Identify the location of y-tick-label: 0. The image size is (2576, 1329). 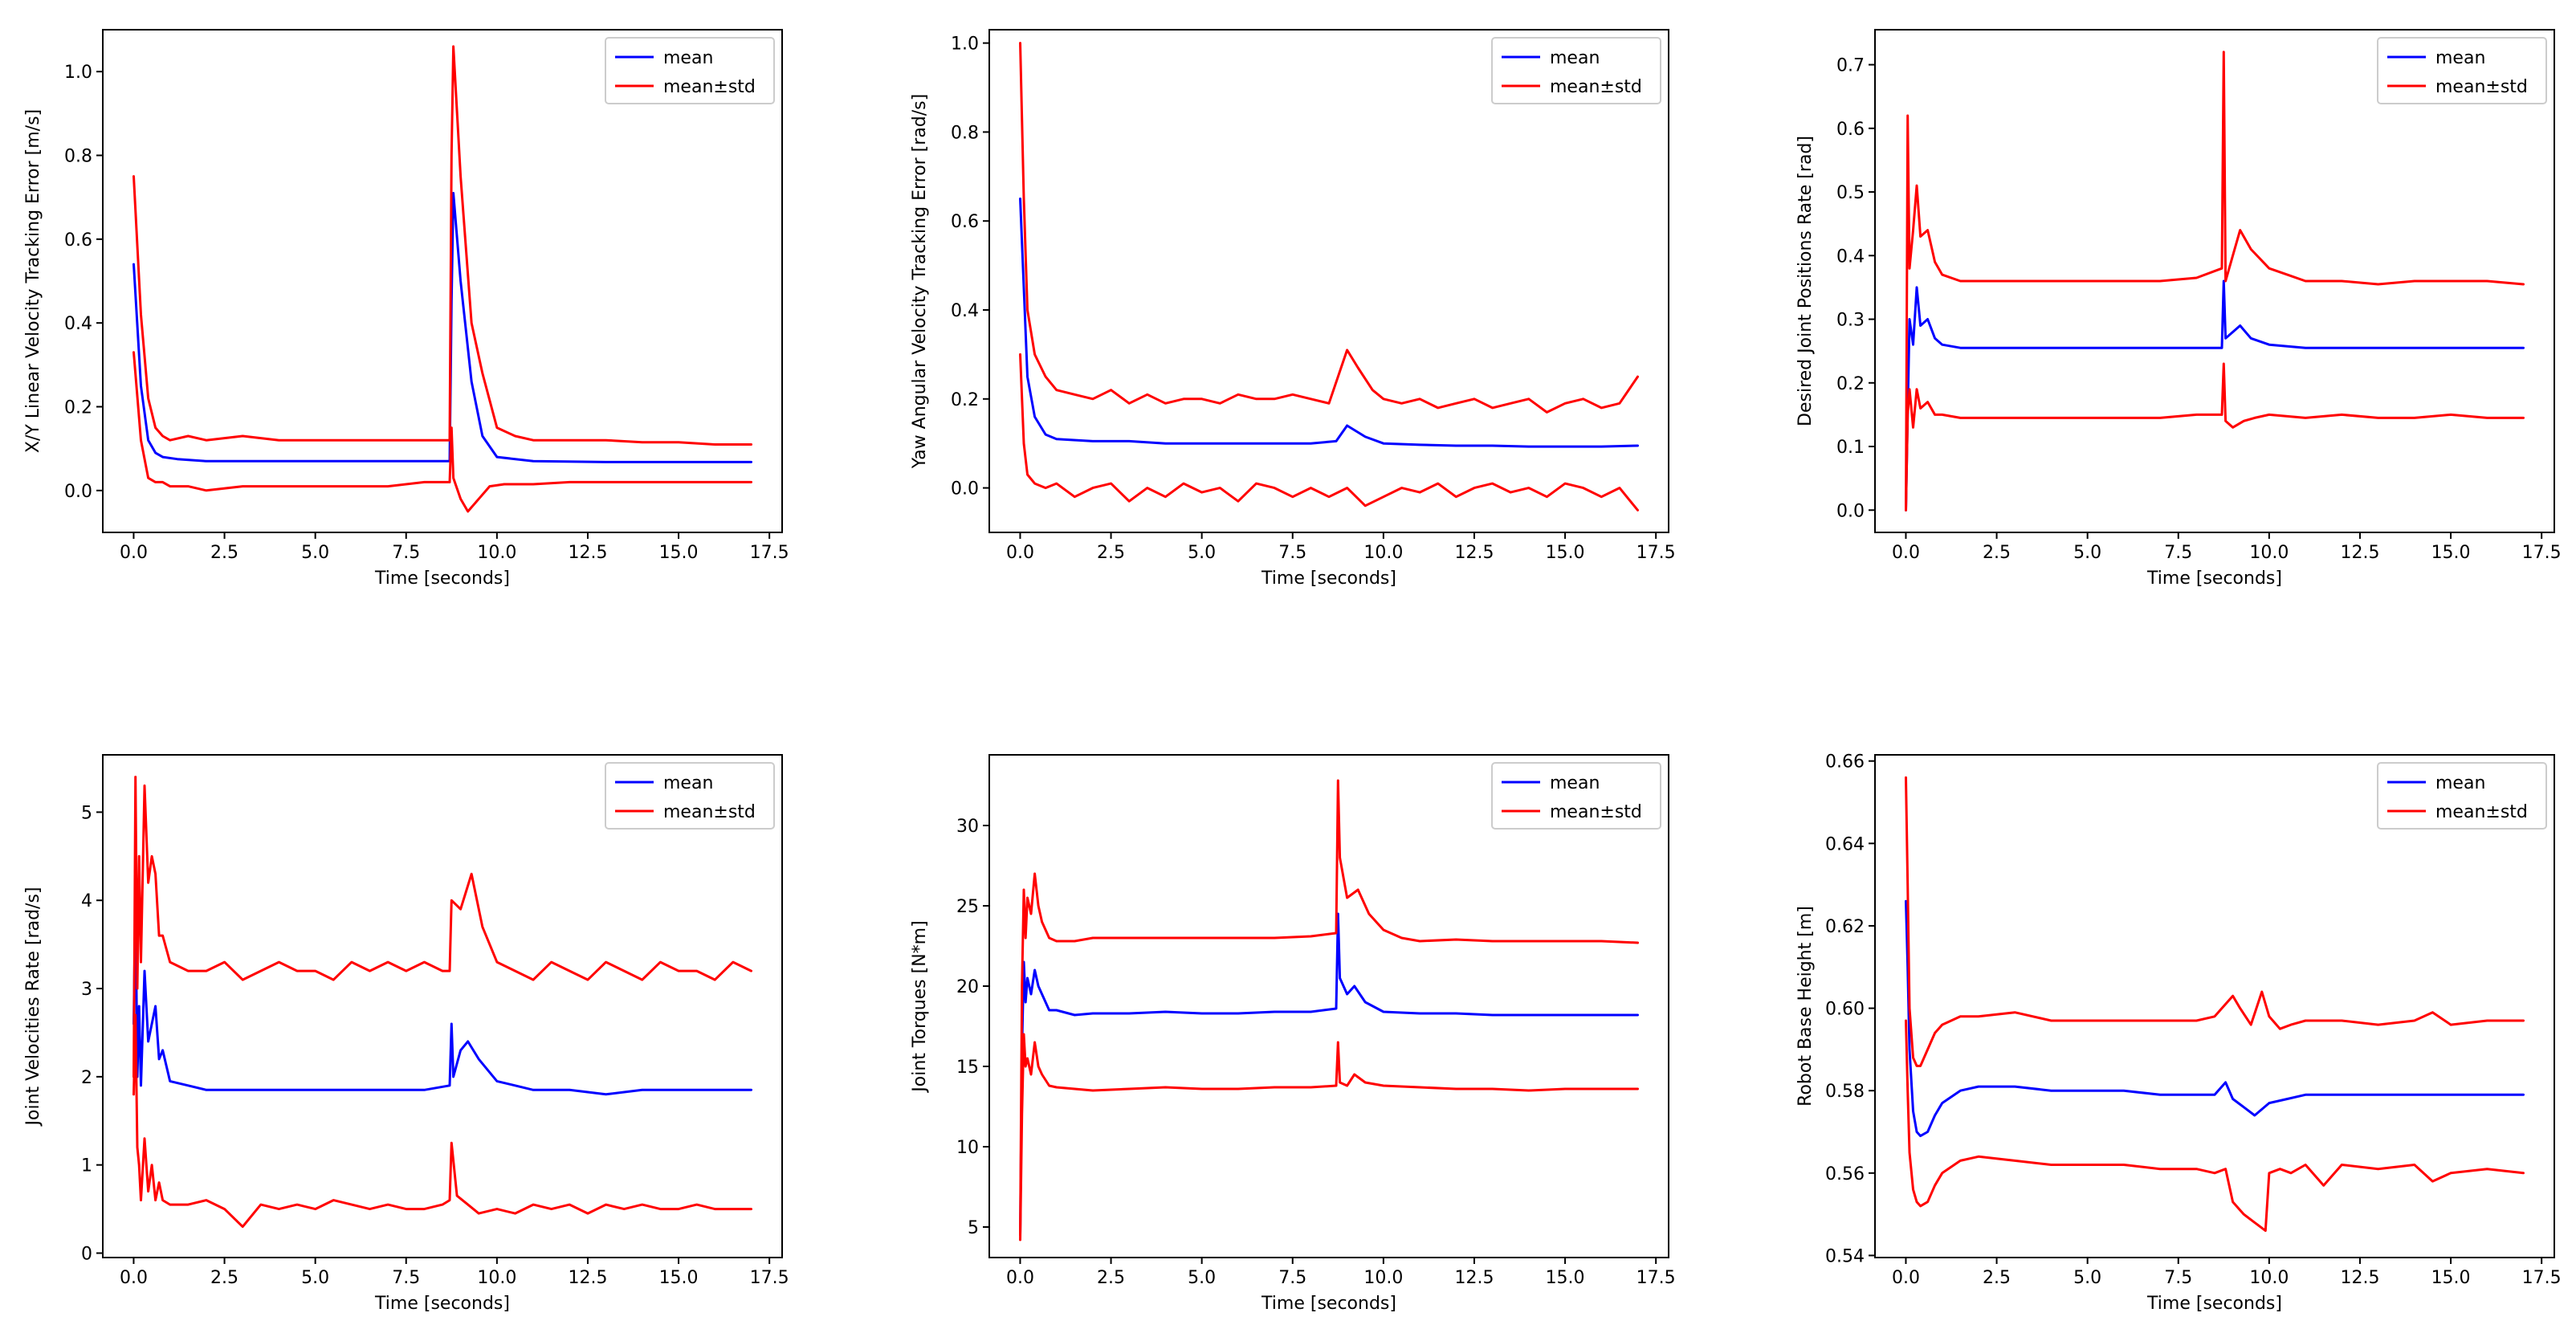
(86, 1255).